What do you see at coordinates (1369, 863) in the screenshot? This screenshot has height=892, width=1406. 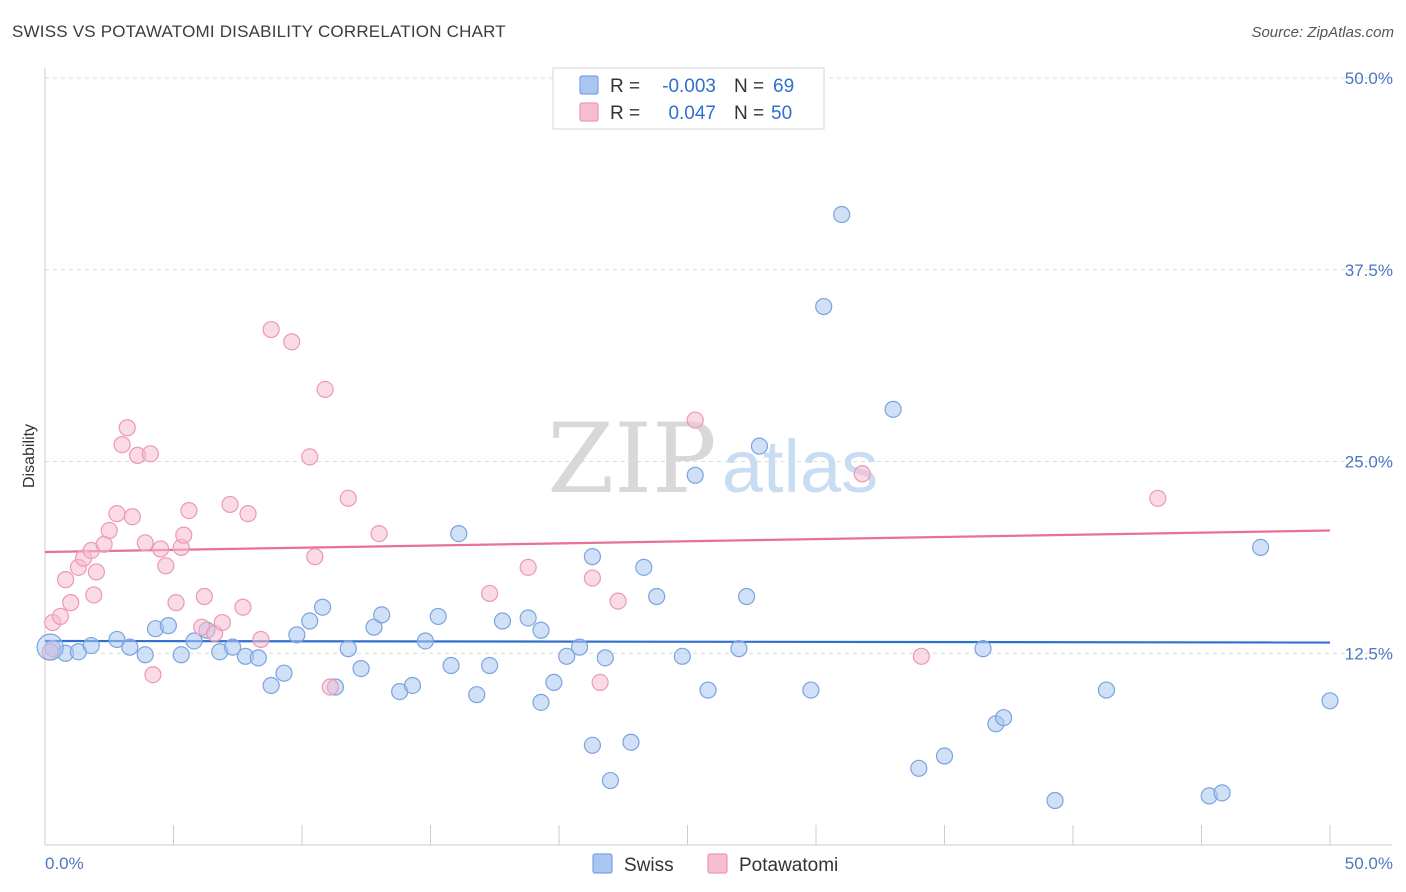 I see `x-tick-label-max: 50.0%` at bounding box center [1369, 863].